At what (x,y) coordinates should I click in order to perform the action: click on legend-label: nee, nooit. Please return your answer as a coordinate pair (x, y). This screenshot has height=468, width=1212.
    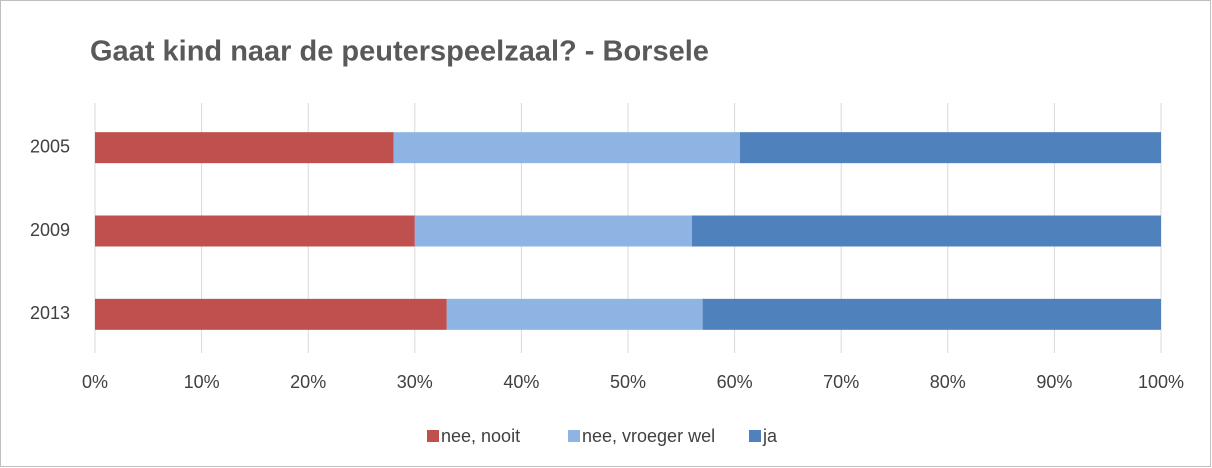
    Looking at the image, I should click on (480, 436).